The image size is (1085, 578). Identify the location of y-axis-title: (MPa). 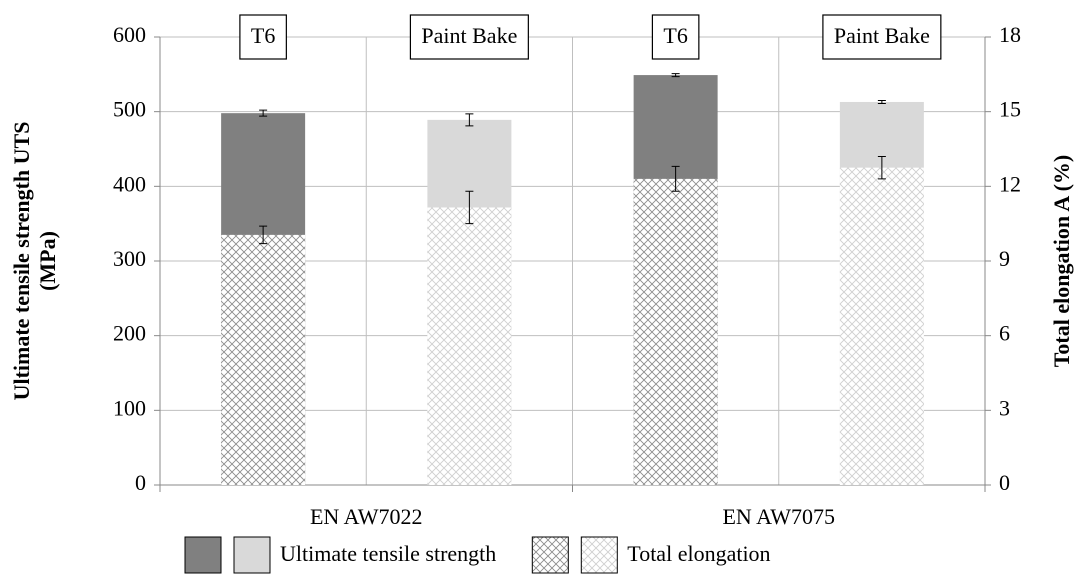
(47, 261).